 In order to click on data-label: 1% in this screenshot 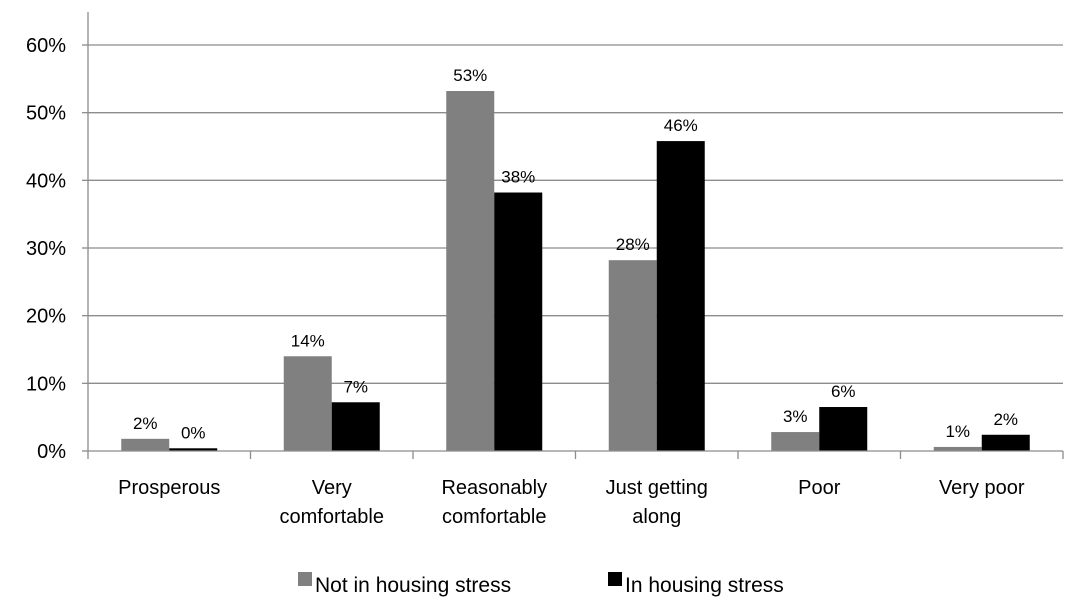, I will do `click(957, 431)`.